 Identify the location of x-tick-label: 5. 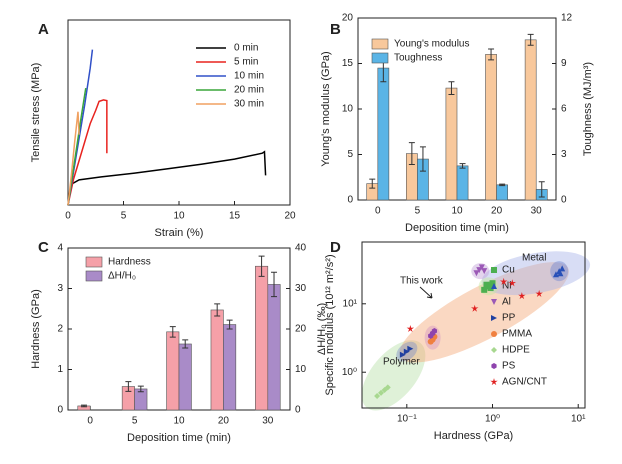
(124, 216).